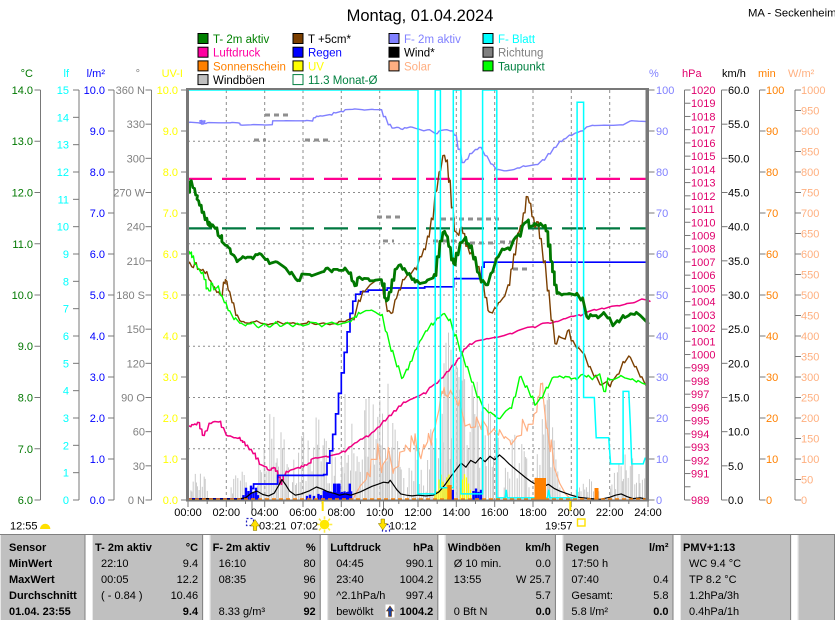  I want to click on svg-text: 10, so click(63, 228).